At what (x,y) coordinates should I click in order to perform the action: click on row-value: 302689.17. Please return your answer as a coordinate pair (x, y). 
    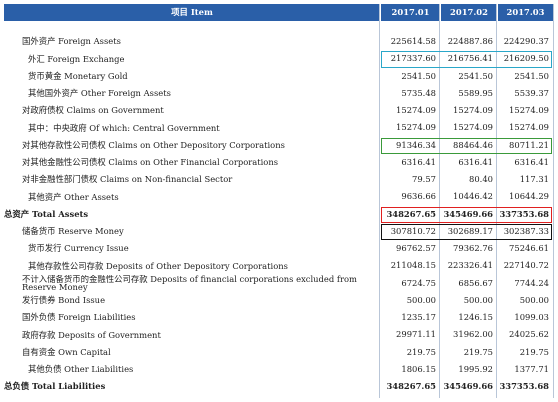
    Looking at the image, I should click on (470, 230).